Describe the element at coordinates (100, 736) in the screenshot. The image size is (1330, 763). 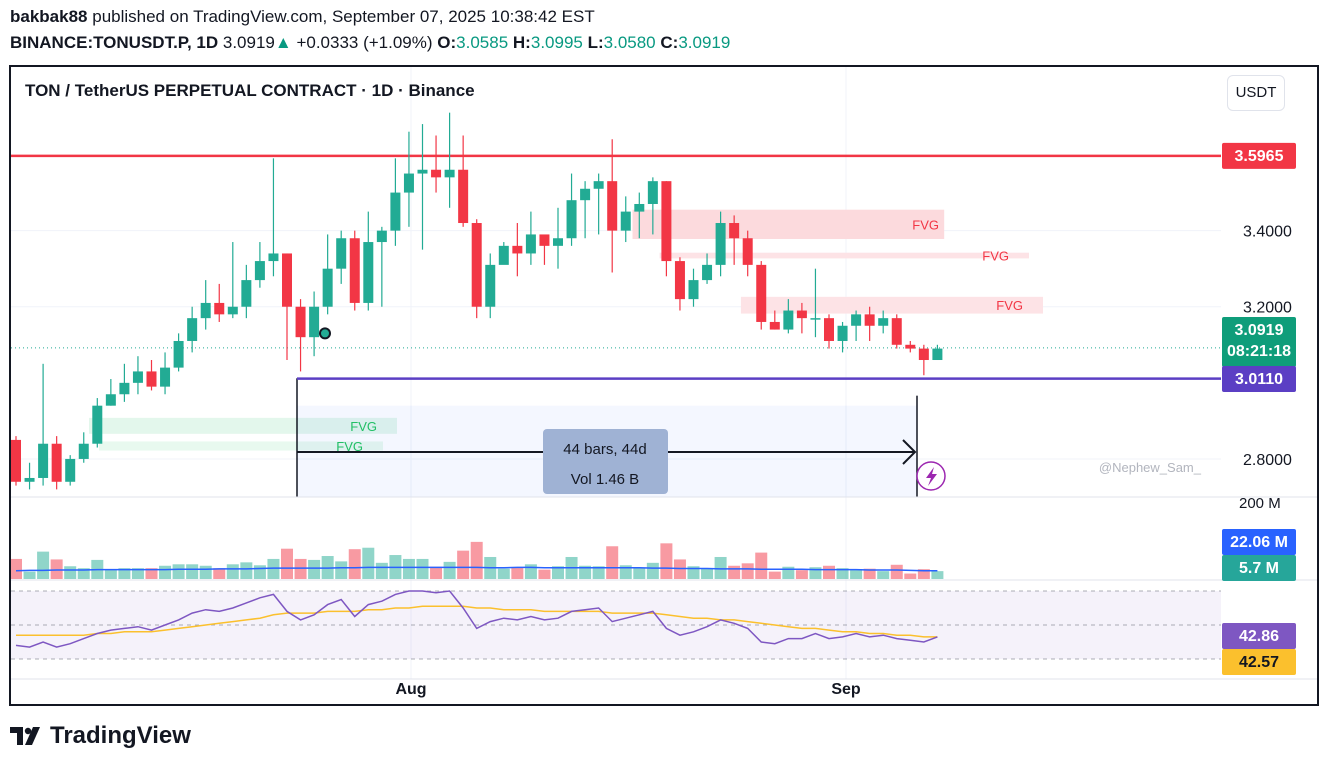
I see `tradingview-logo: TradingView` at that location.